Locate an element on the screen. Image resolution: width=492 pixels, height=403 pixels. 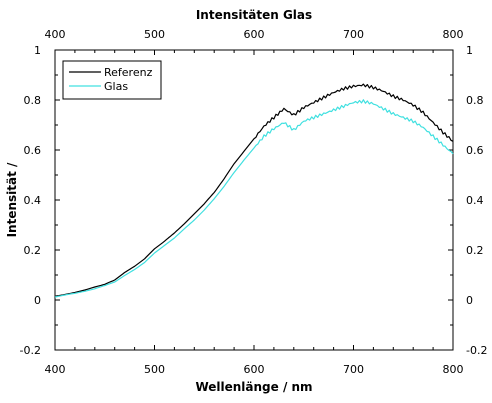
y-tick-label-left: 0.2 is located at coordinates (33, 250).